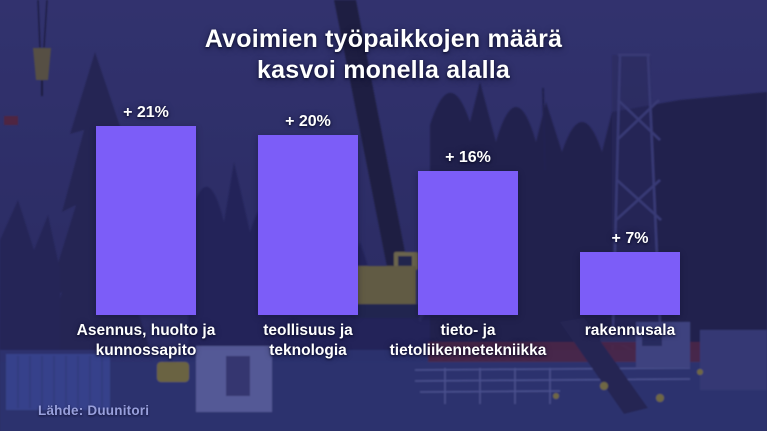  What do you see at coordinates (146, 112) in the screenshot?
I see `bar-value-label: + 21%` at bounding box center [146, 112].